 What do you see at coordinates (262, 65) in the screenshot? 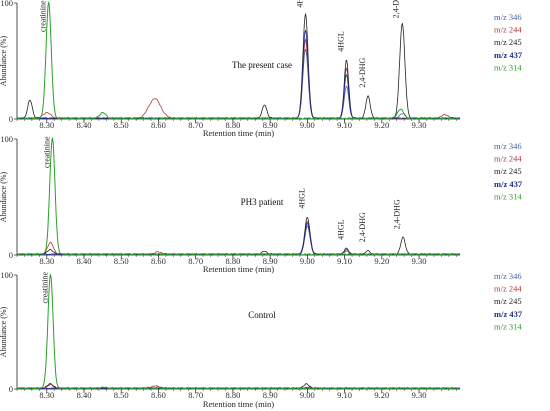
I see `panel-title: The present case` at bounding box center [262, 65].